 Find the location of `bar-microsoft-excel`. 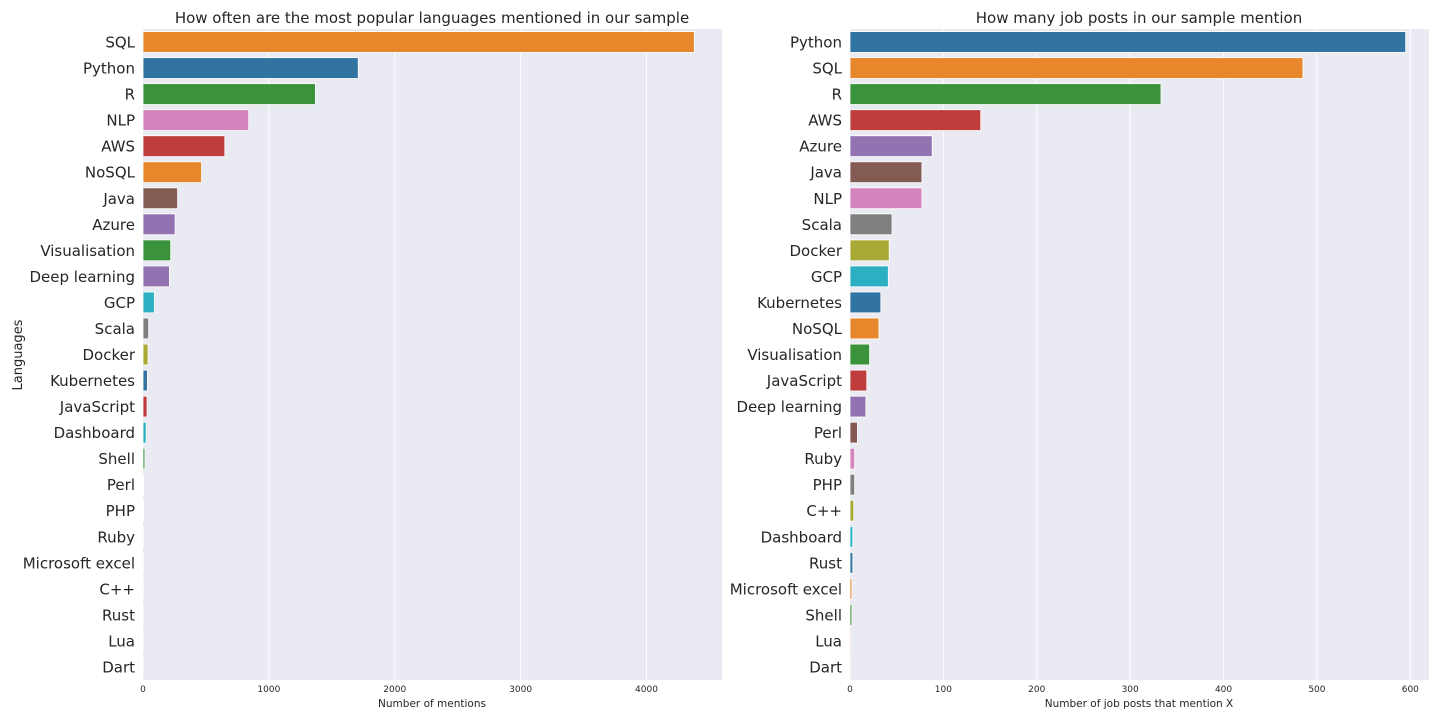

bar-microsoft-excel is located at coordinates (851, 589).